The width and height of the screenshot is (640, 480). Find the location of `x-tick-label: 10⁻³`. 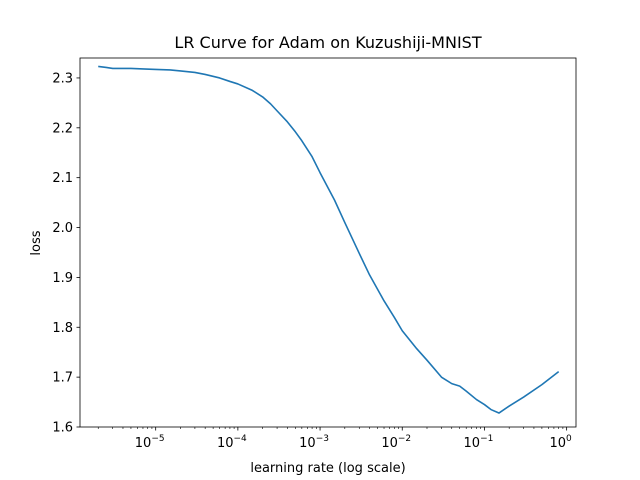

x-tick-label: 10⁻³ is located at coordinates (314, 442).